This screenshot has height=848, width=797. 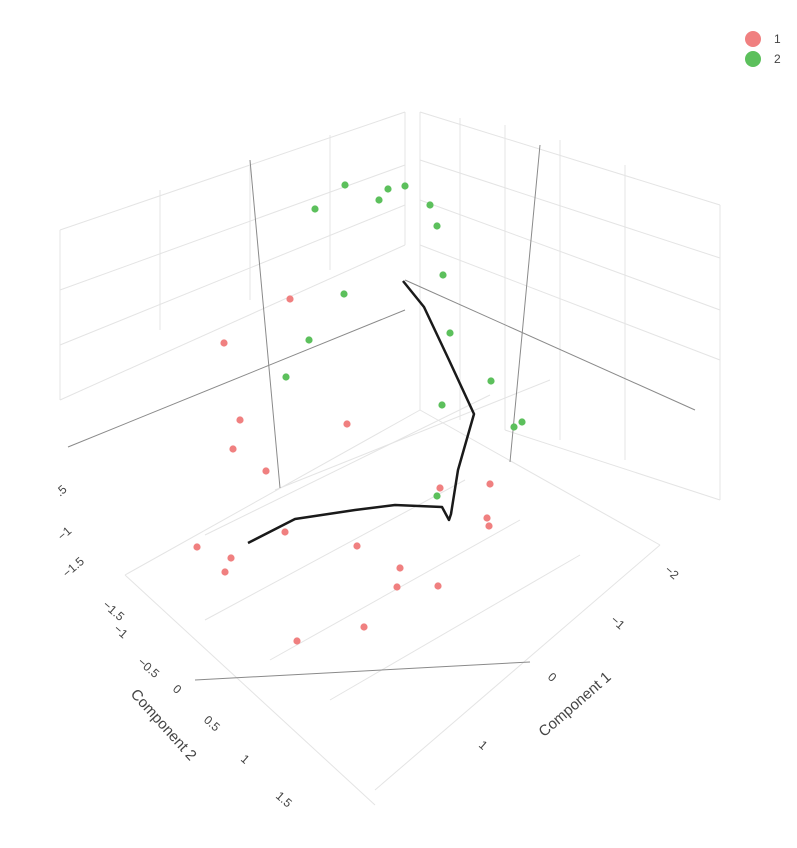 What do you see at coordinates (148, 668) in the screenshot?
I see `y-tick-label: −0.5` at bounding box center [148, 668].